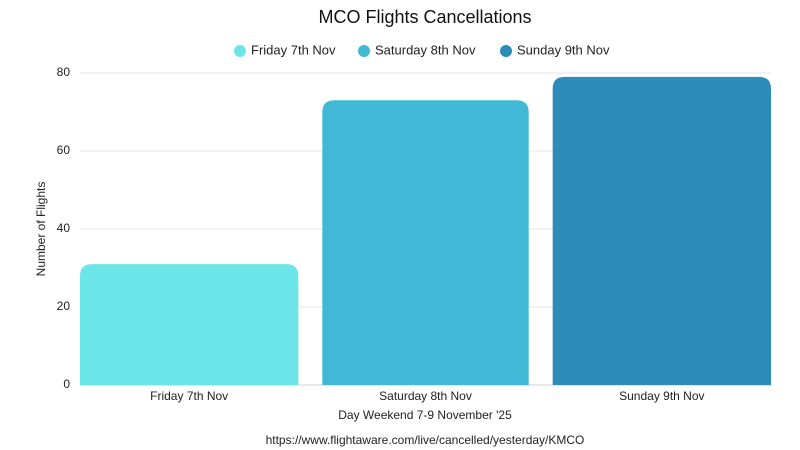 This screenshot has height=450, width=800. What do you see at coordinates (425, 49) in the screenshot?
I see `legend-label: Saturday 8th Nov` at bounding box center [425, 49].